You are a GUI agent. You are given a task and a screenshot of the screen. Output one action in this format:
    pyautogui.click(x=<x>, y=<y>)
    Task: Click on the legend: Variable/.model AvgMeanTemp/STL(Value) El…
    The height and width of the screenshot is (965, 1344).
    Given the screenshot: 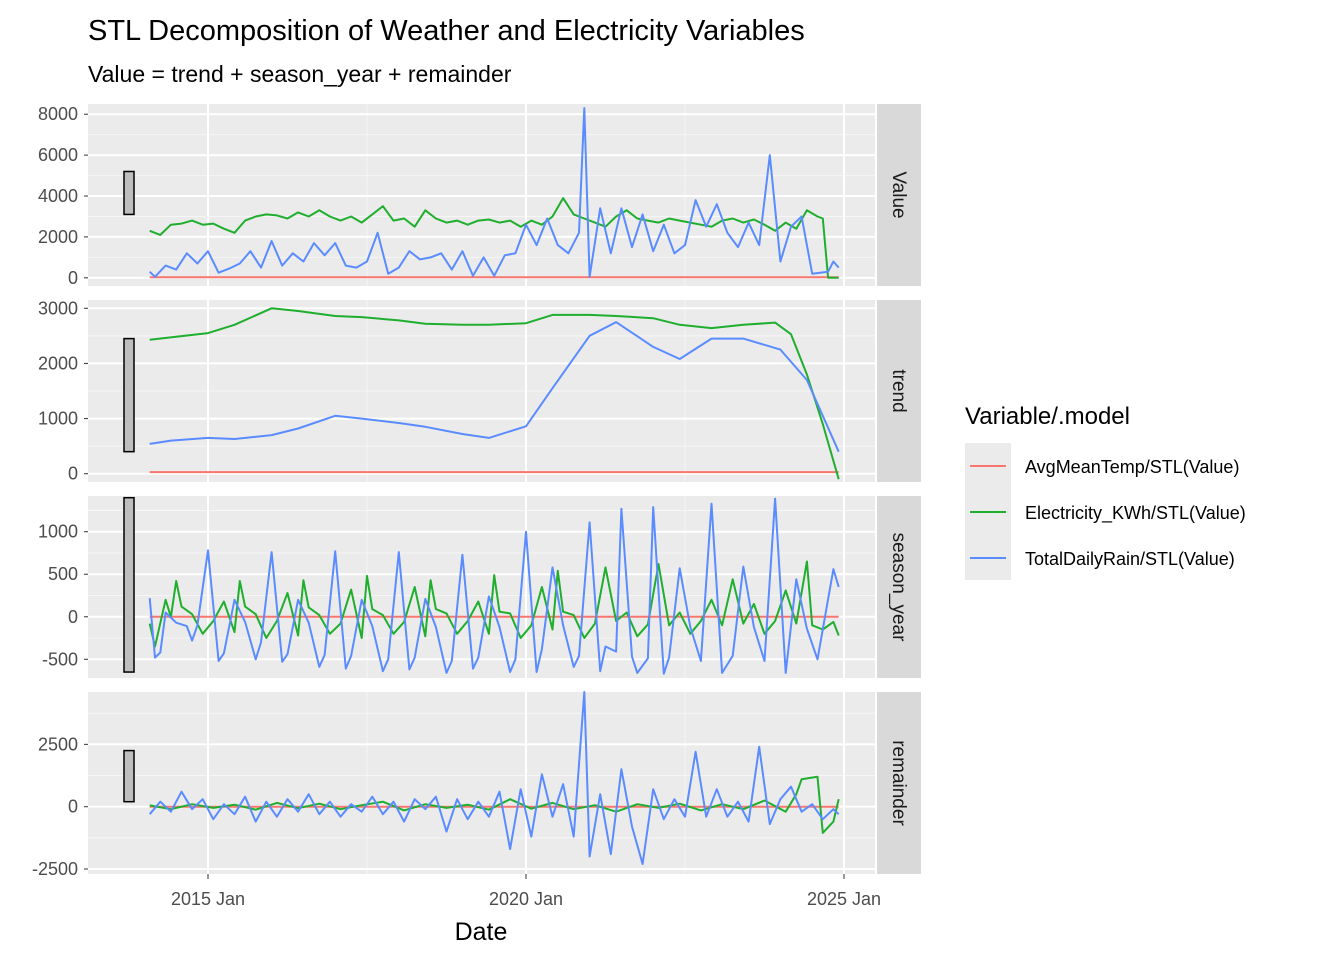 What is the action you would take?
    pyautogui.click(x=1105, y=491)
    